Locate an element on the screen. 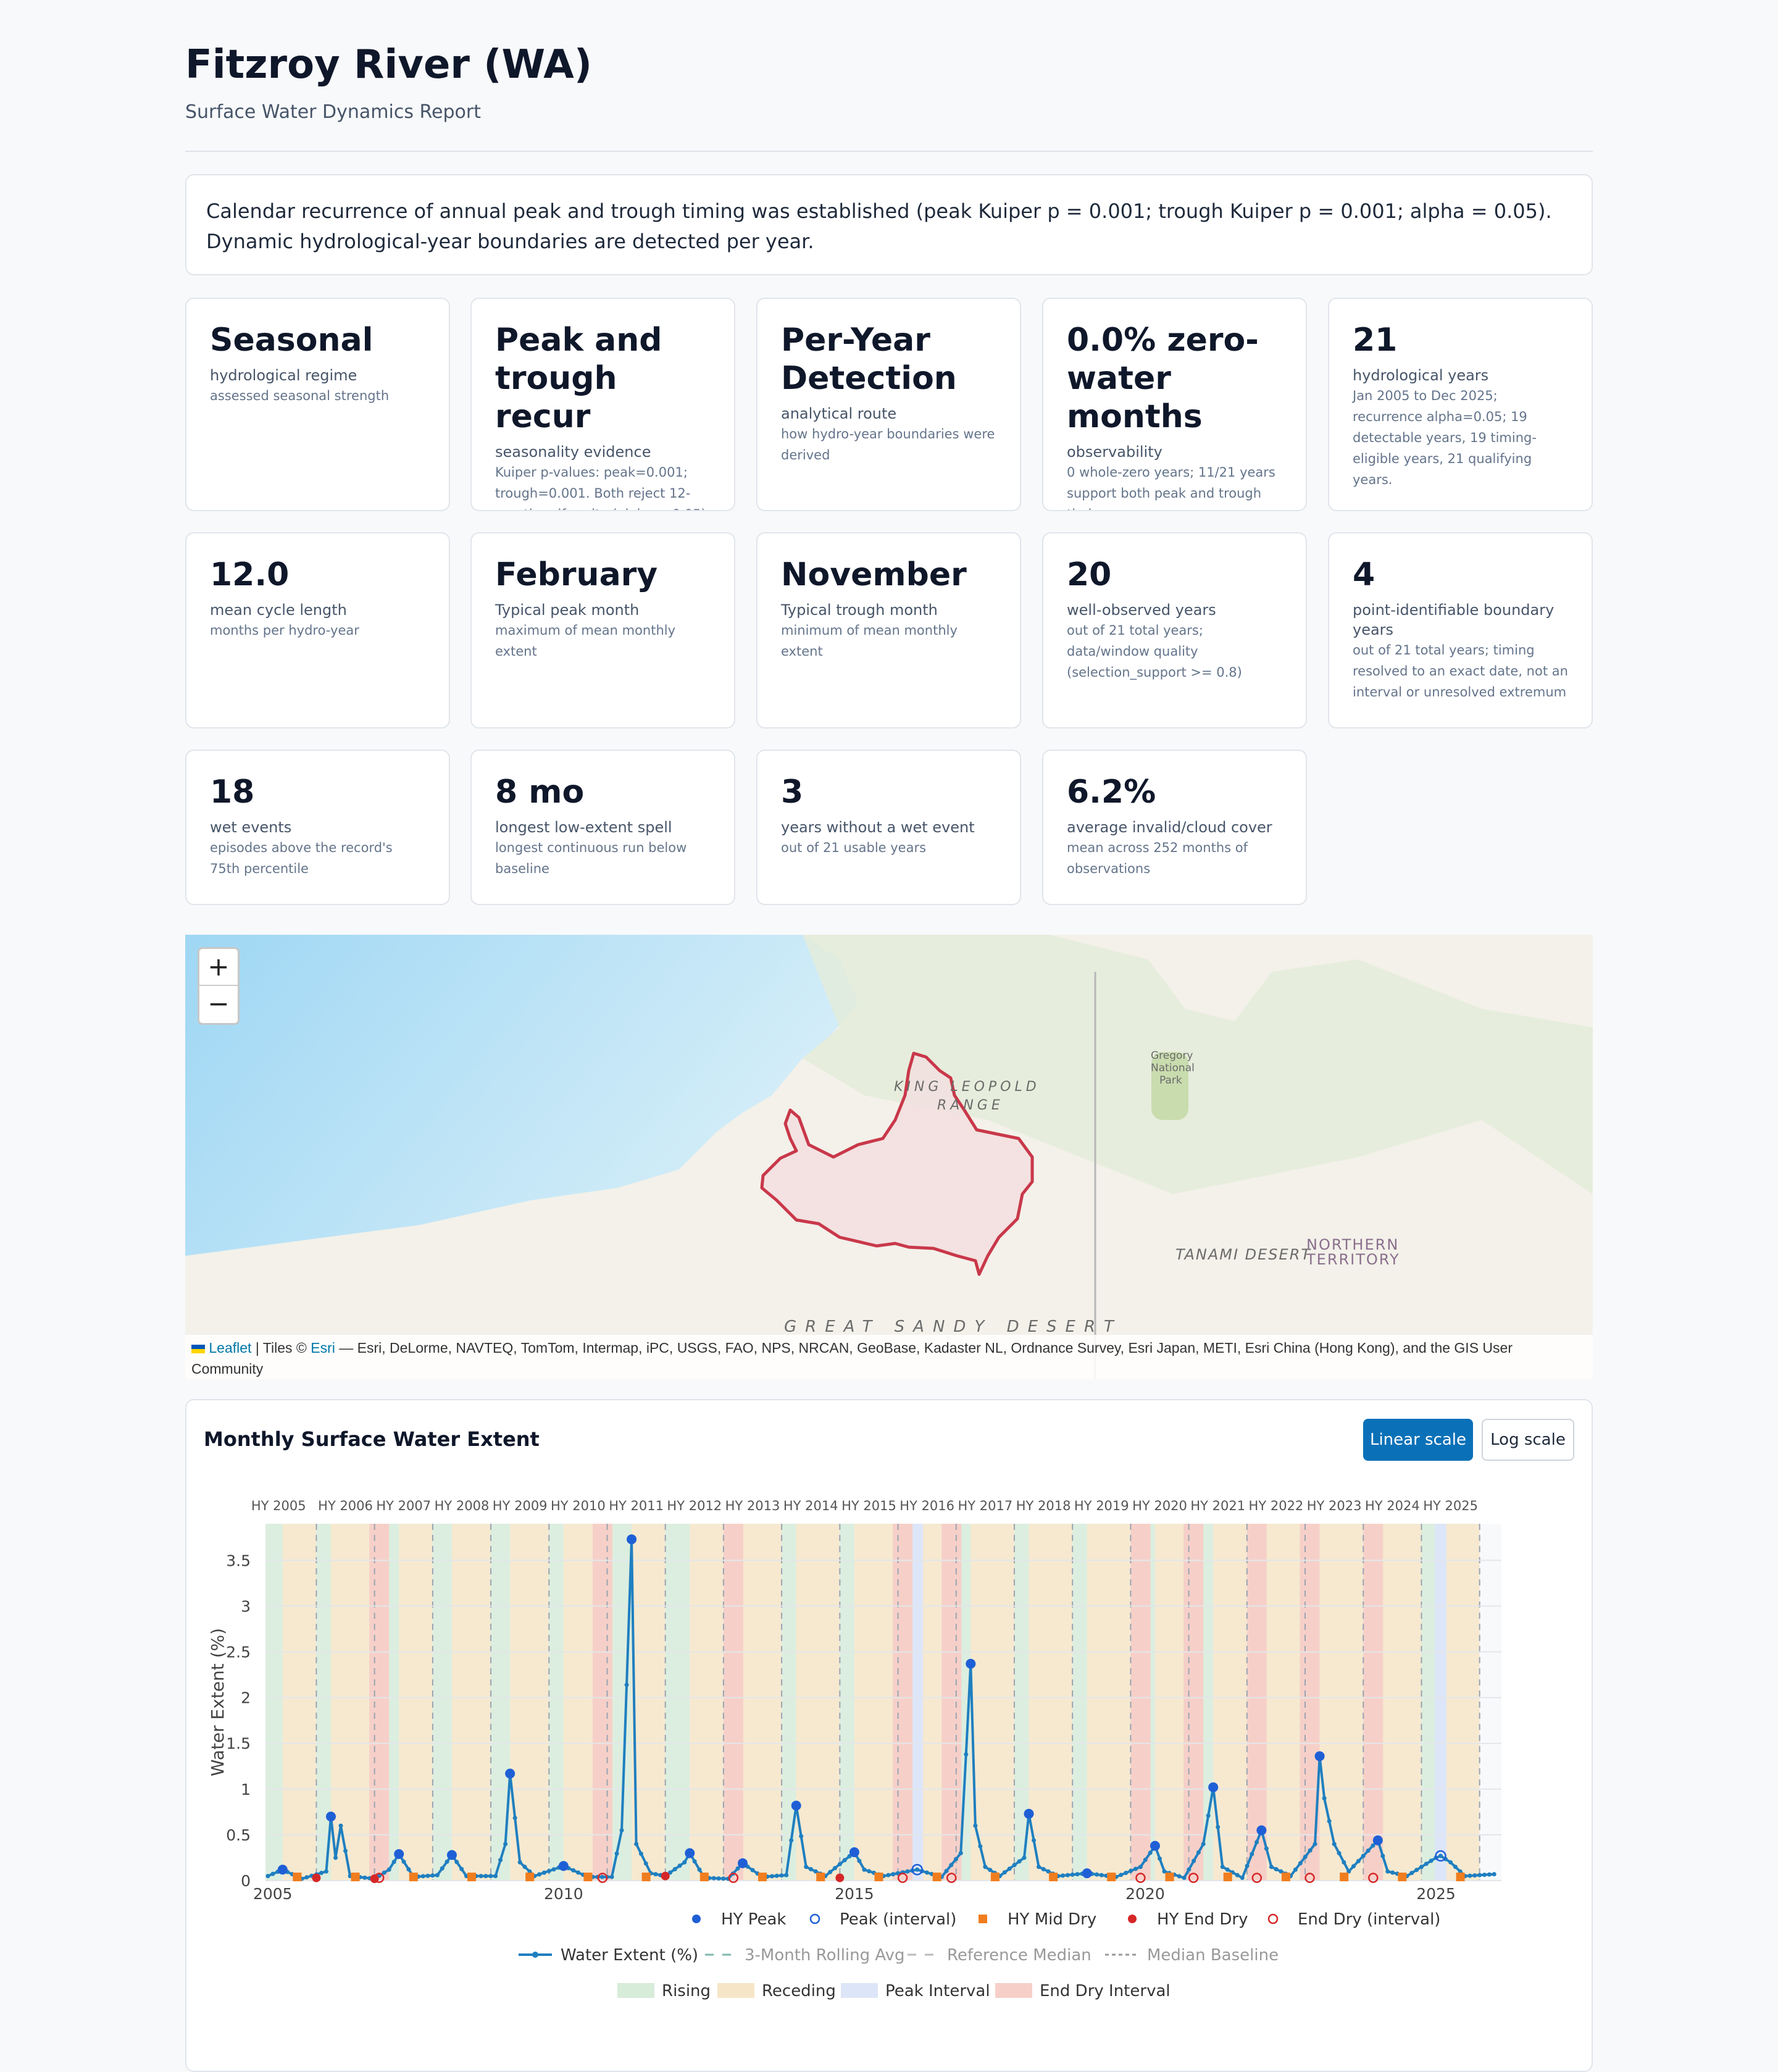  legend-mid-dry-icon is located at coordinates (983, 1919).